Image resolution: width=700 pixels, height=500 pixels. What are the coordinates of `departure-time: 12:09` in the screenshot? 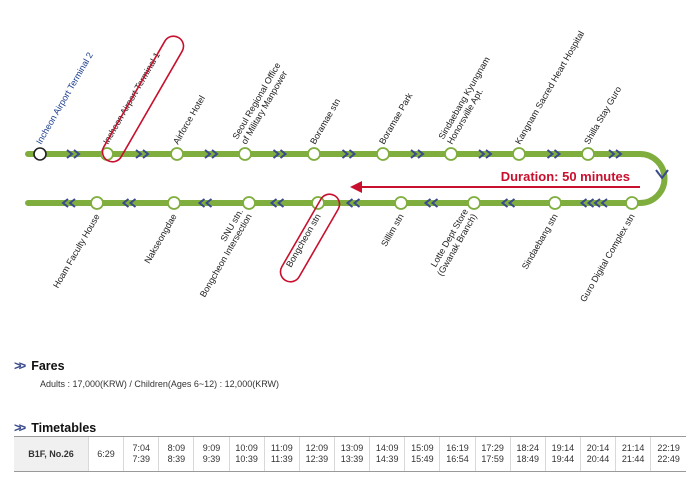 It's located at (317, 448).